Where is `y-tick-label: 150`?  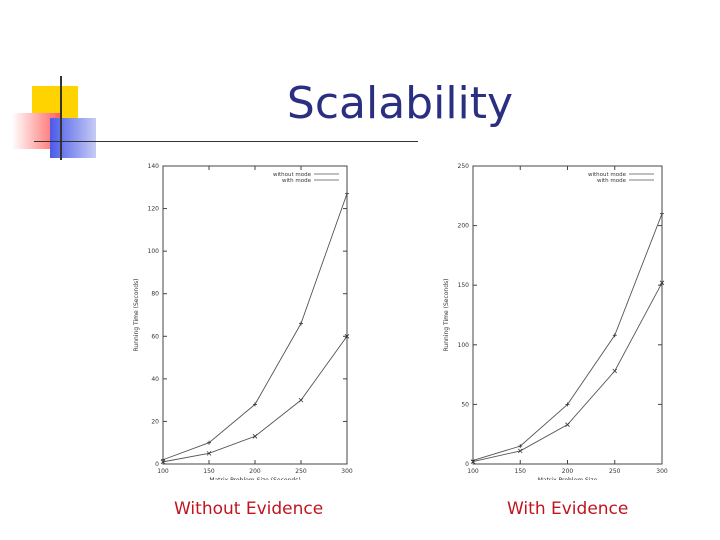 y-tick-label: 150 is located at coordinates (464, 285).